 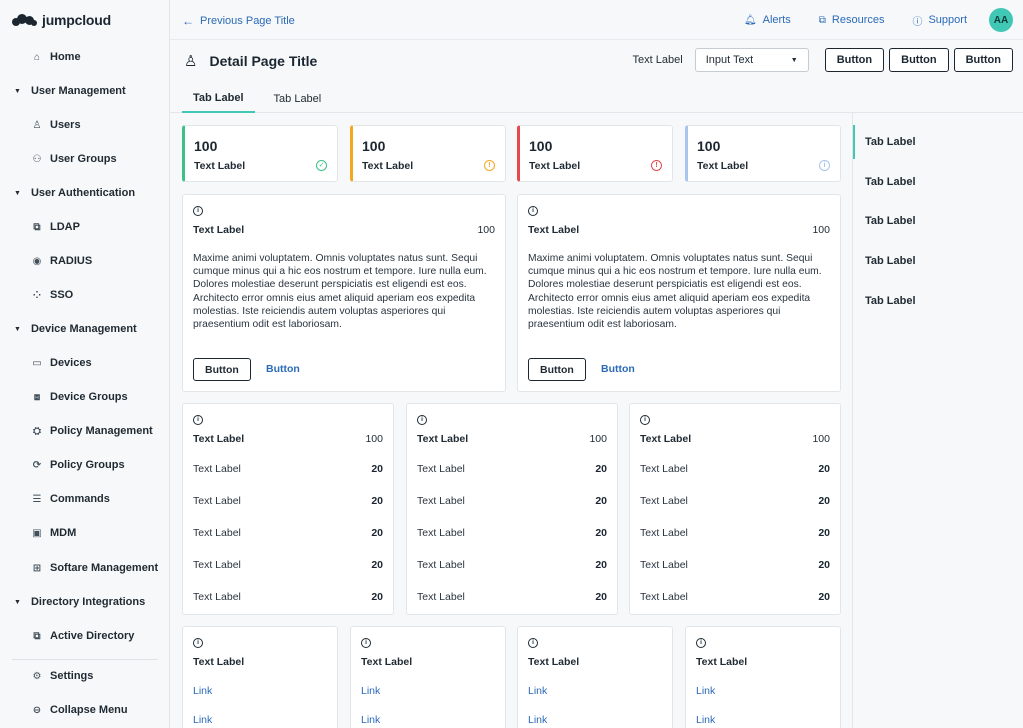 What do you see at coordinates (238, 21) in the screenshot?
I see `back-link: ← Previous Page Title` at bounding box center [238, 21].